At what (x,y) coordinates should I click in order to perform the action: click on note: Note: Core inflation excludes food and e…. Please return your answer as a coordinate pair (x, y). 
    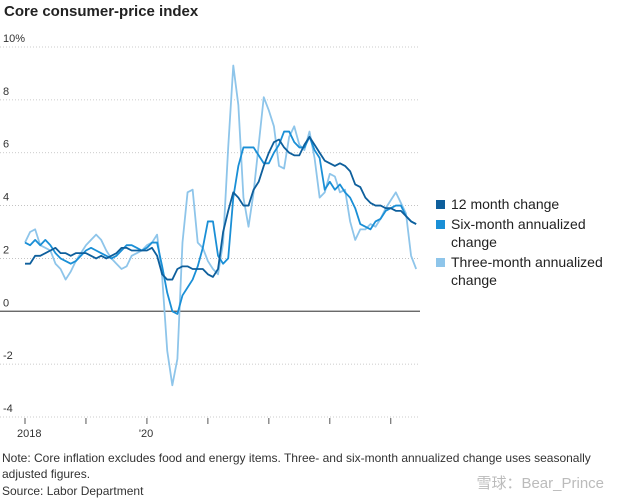
    Looking at the image, I should click on (296, 466).